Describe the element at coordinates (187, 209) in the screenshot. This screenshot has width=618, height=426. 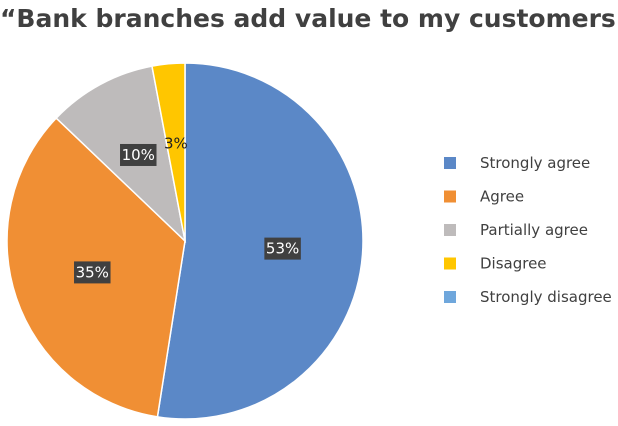
I see `pie-data-labels: 53% 35% 10% 3%` at that location.